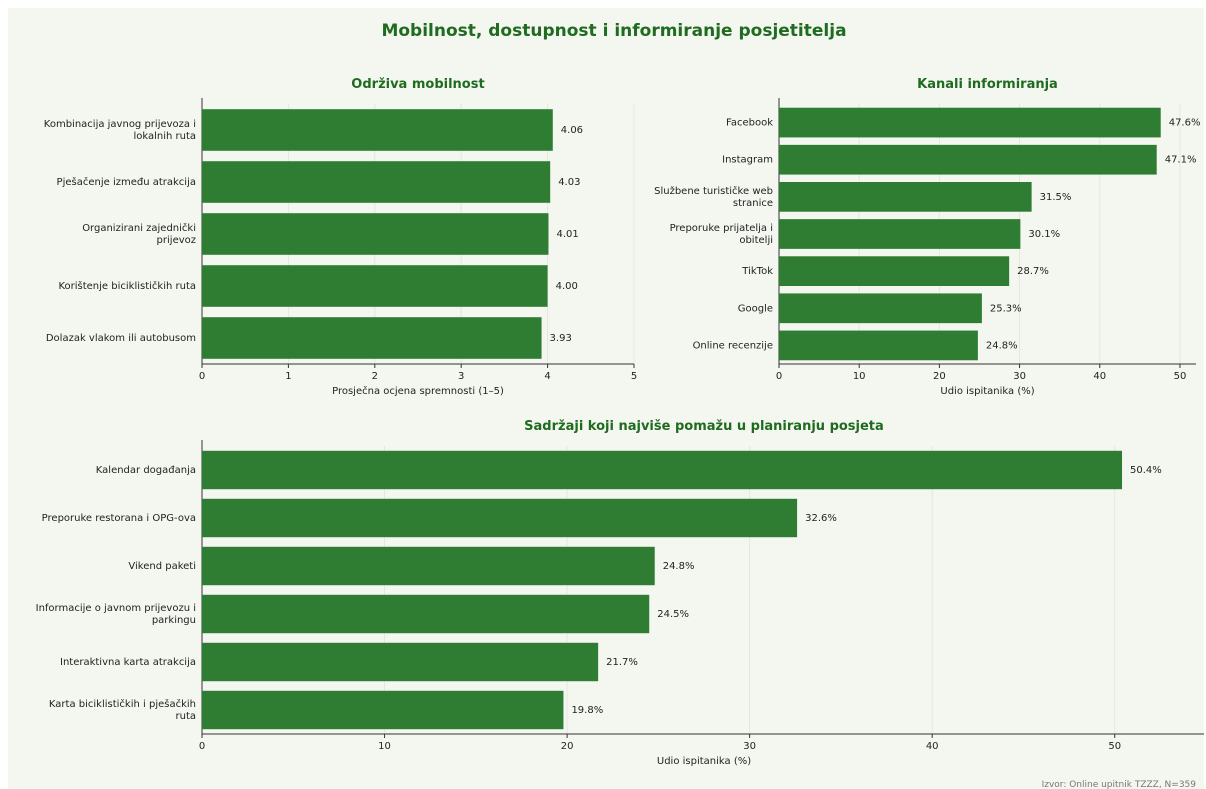 The height and width of the screenshot is (789, 1206). I want to click on value-label: 24.5%, so click(673, 614).